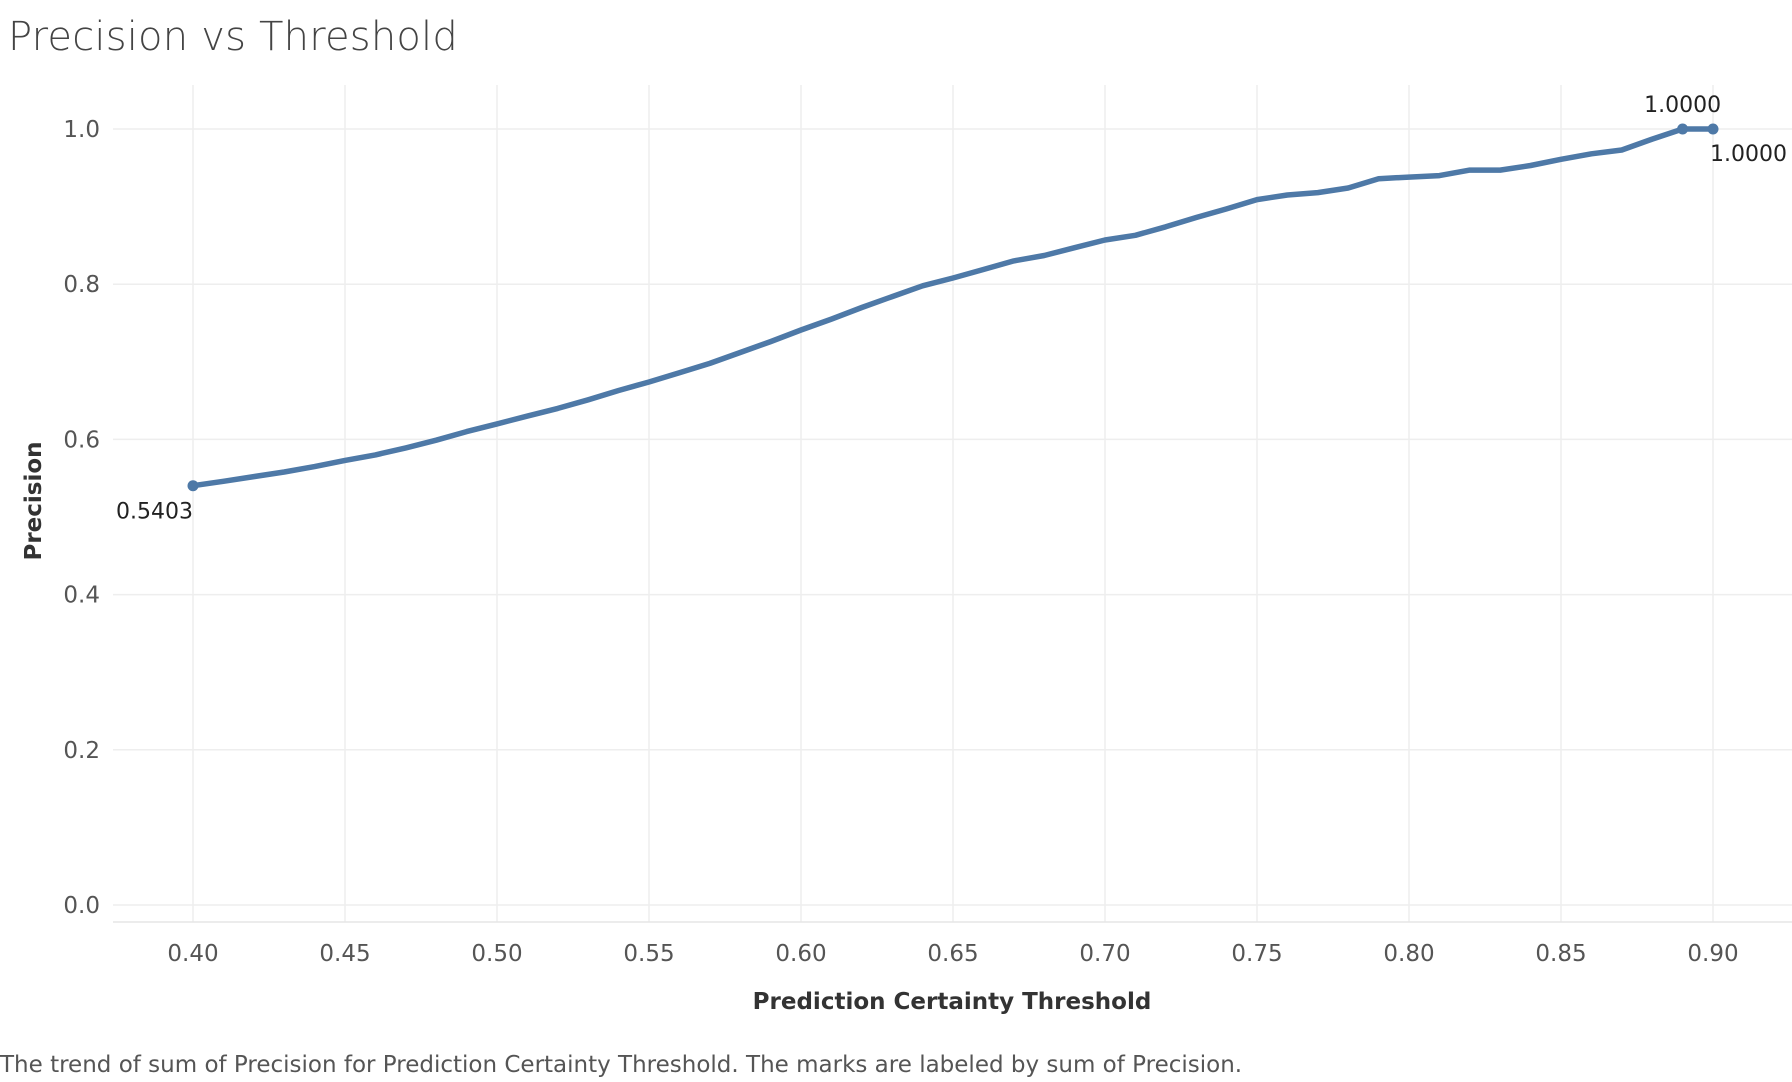 This screenshot has height=1082, width=1792. What do you see at coordinates (81, 751) in the screenshot?
I see `y-tick-label: 0.2` at bounding box center [81, 751].